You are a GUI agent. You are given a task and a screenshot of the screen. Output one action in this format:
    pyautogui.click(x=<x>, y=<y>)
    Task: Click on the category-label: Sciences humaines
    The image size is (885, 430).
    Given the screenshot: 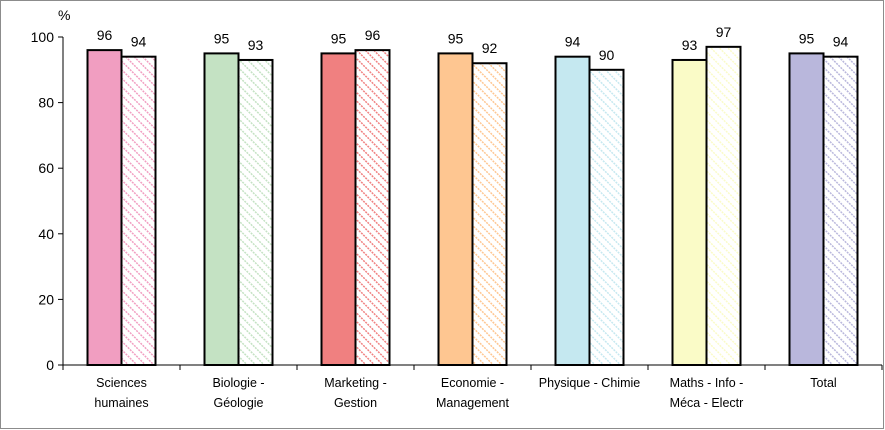 What is the action you would take?
    pyautogui.click(x=121, y=393)
    